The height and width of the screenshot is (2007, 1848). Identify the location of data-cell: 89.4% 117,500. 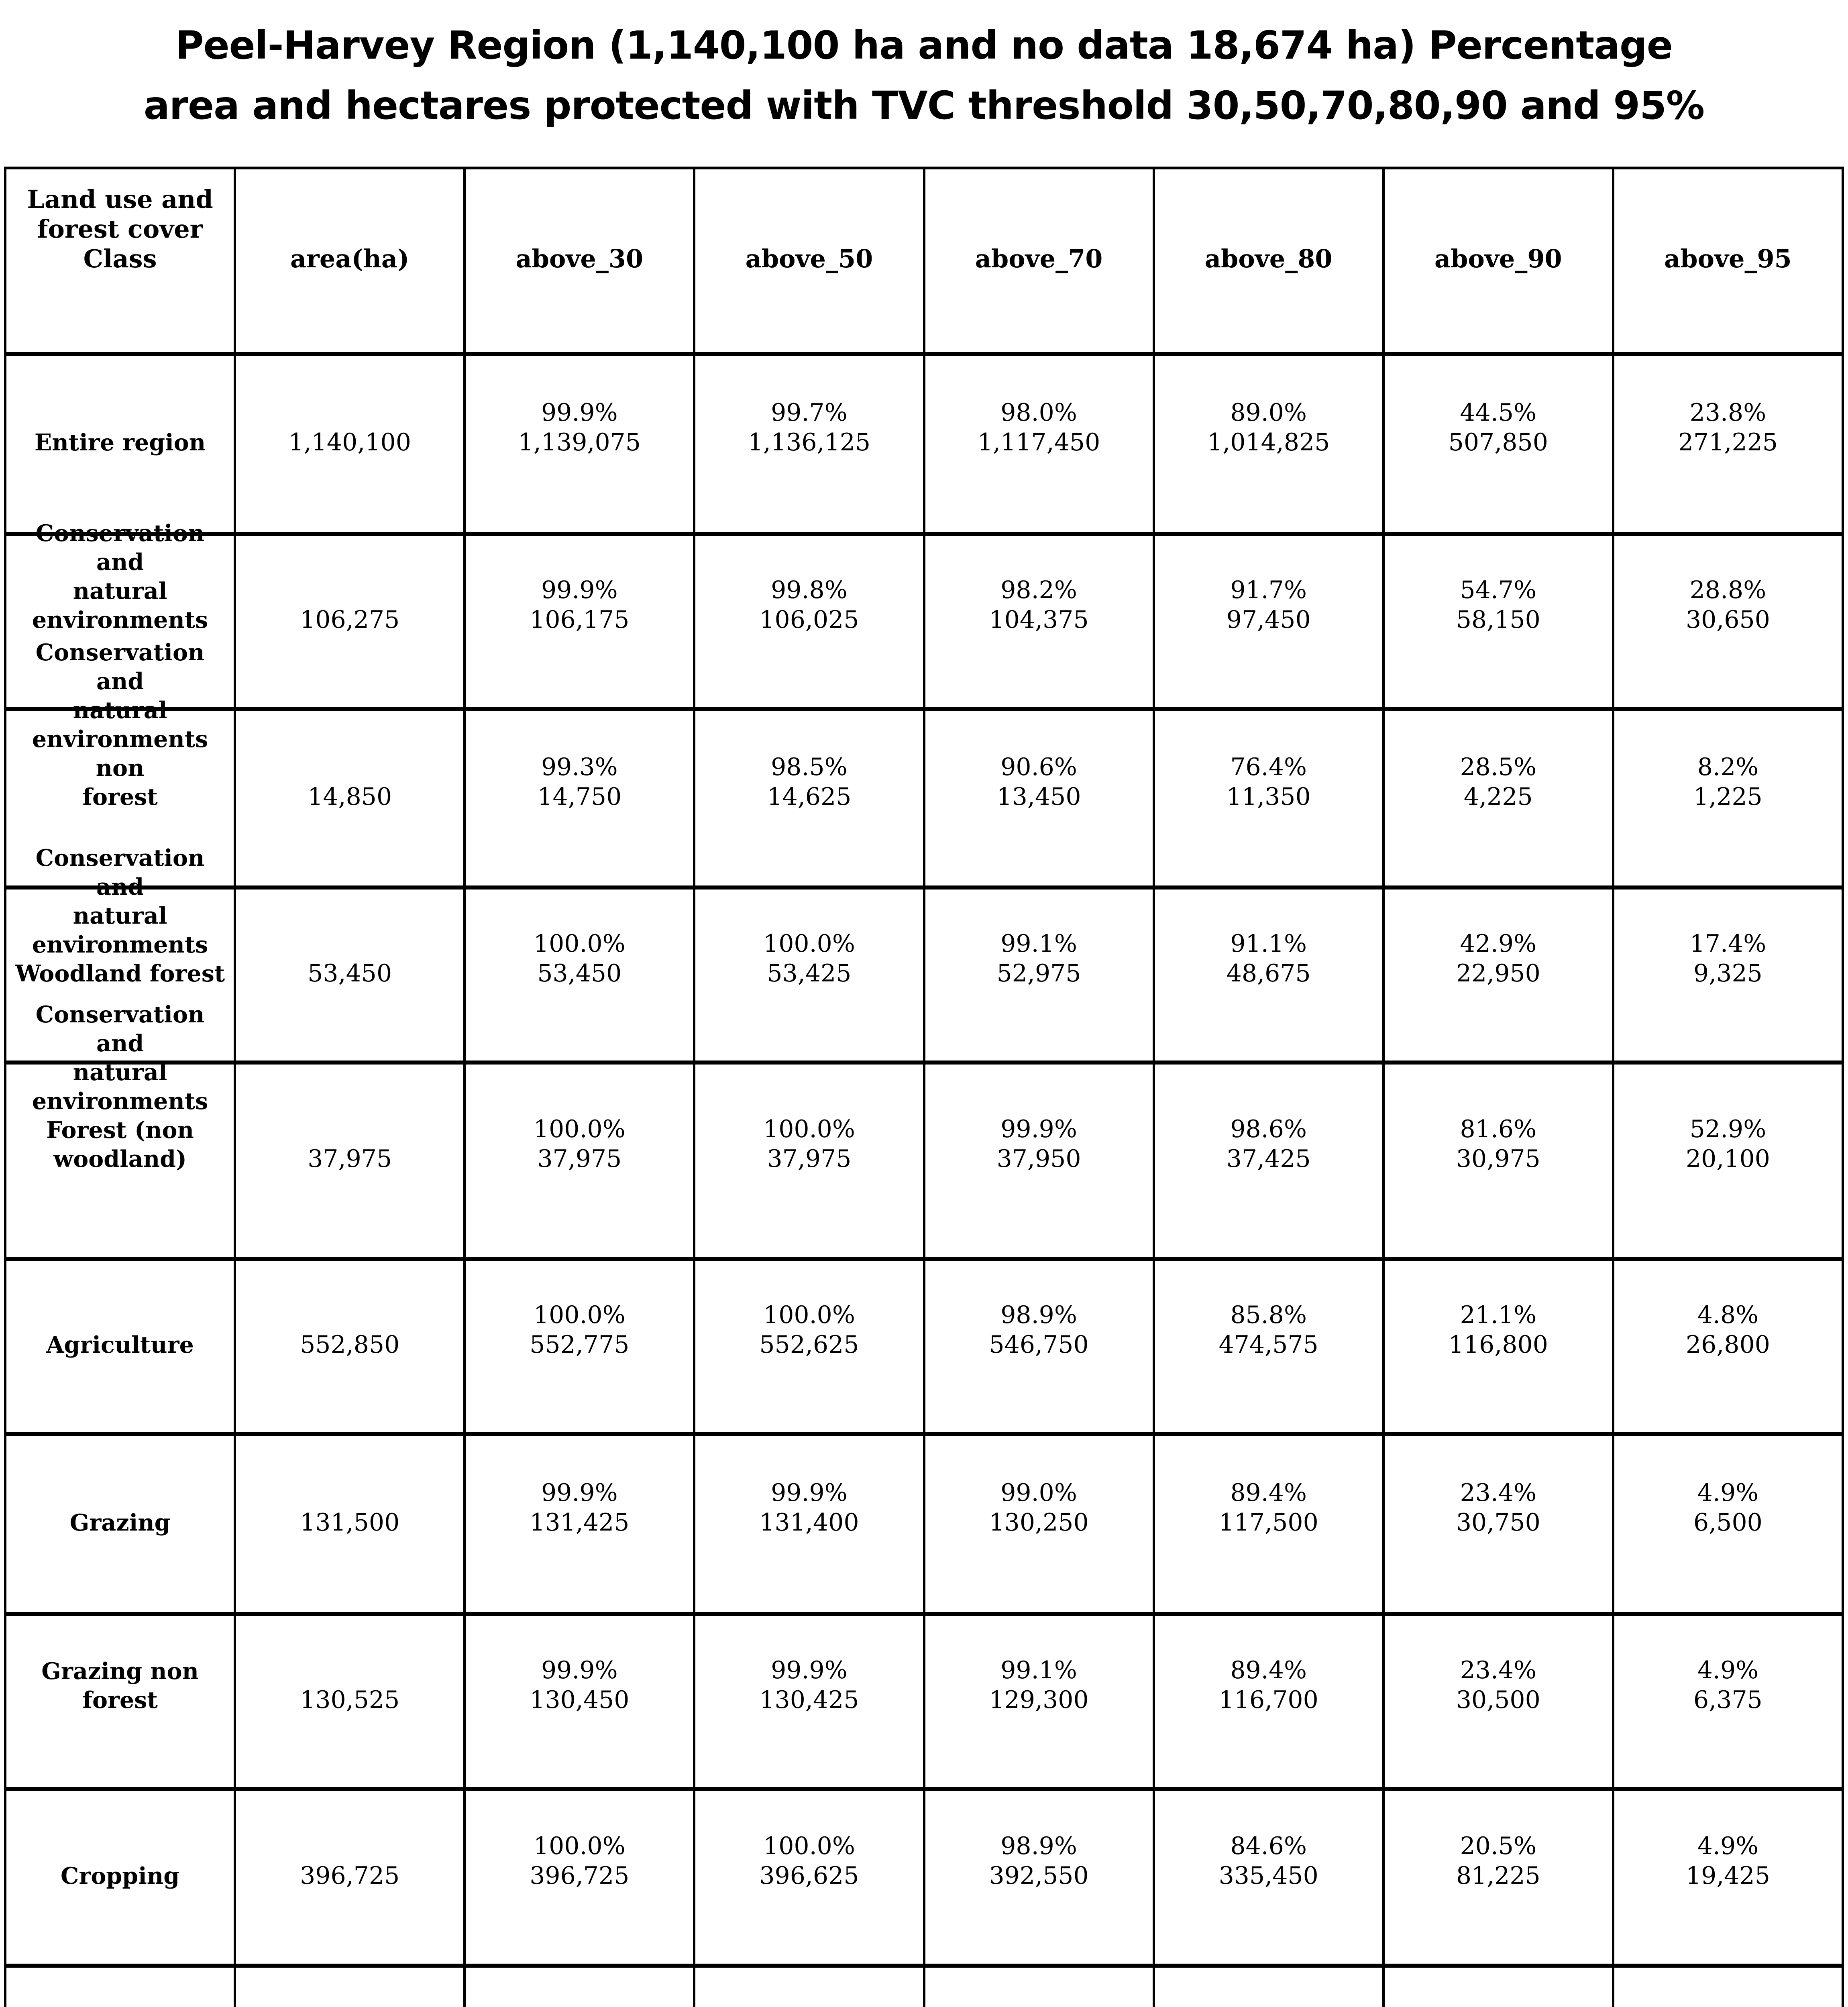
(1270, 1524).